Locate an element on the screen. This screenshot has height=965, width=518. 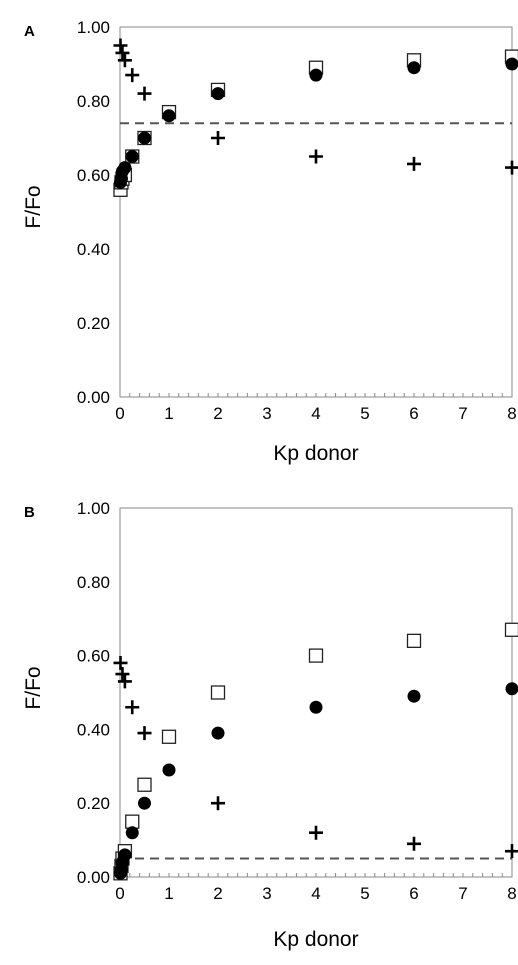
panel-letter: A is located at coordinates (29, 31).